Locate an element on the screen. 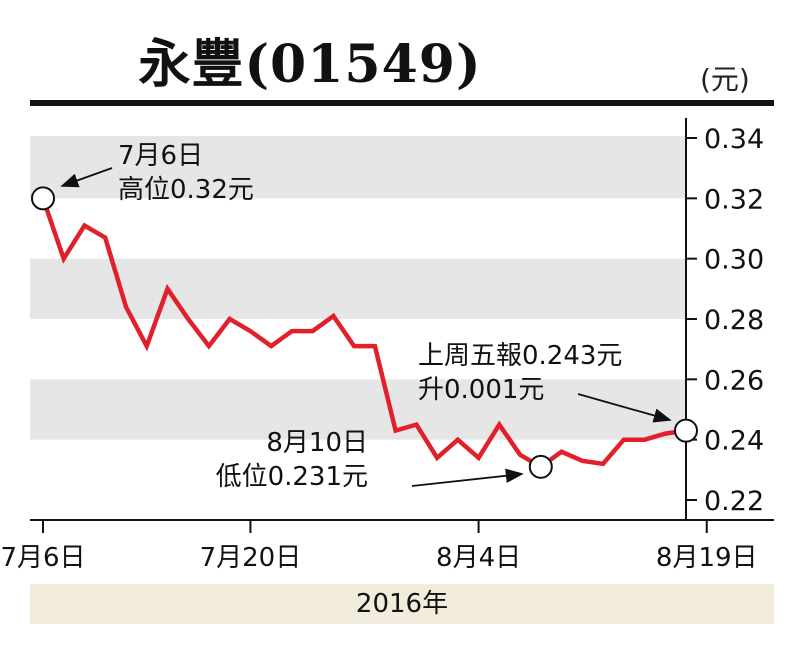  y-tick-label: 0.32 is located at coordinates (734, 199).